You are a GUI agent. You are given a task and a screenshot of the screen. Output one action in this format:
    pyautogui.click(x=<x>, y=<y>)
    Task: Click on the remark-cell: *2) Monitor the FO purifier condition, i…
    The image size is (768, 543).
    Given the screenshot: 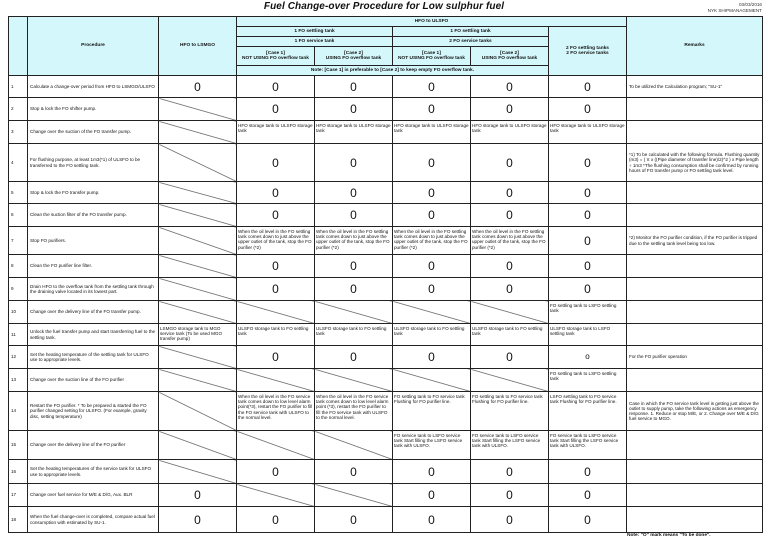 What is the action you would take?
    pyautogui.click(x=695, y=240)
    